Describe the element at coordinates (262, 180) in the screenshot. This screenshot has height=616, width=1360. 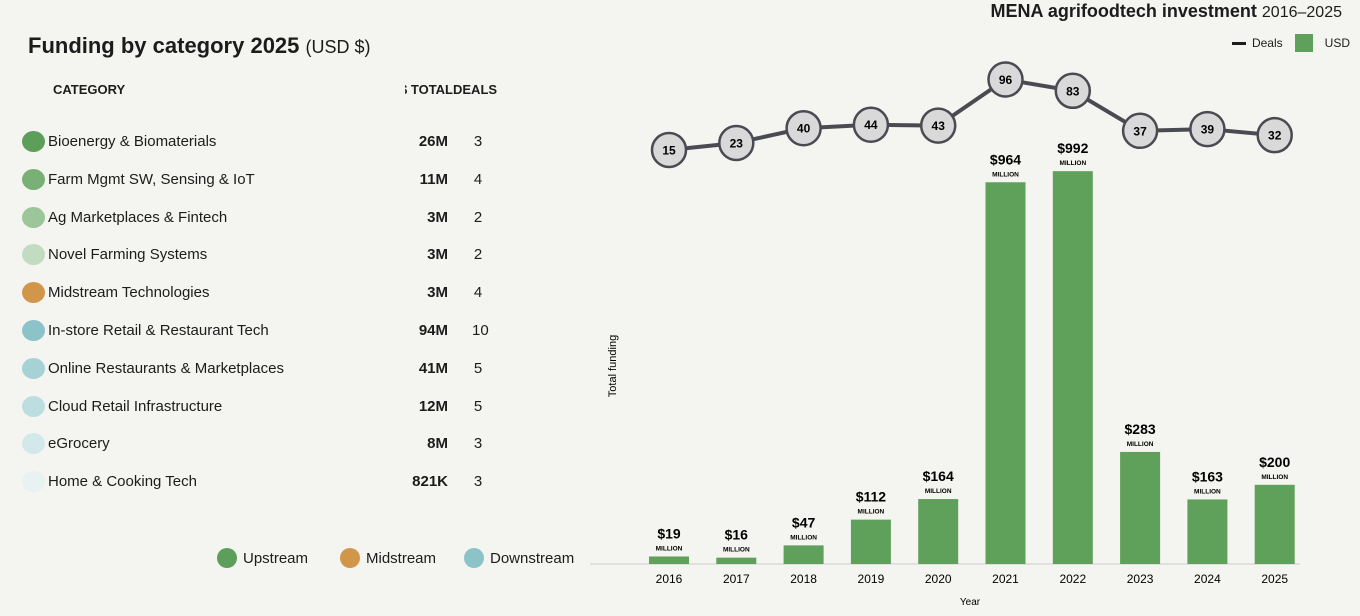
I see `category-row: Farm Mgmt SW, Sensing & IoT 11M 4` at that location.